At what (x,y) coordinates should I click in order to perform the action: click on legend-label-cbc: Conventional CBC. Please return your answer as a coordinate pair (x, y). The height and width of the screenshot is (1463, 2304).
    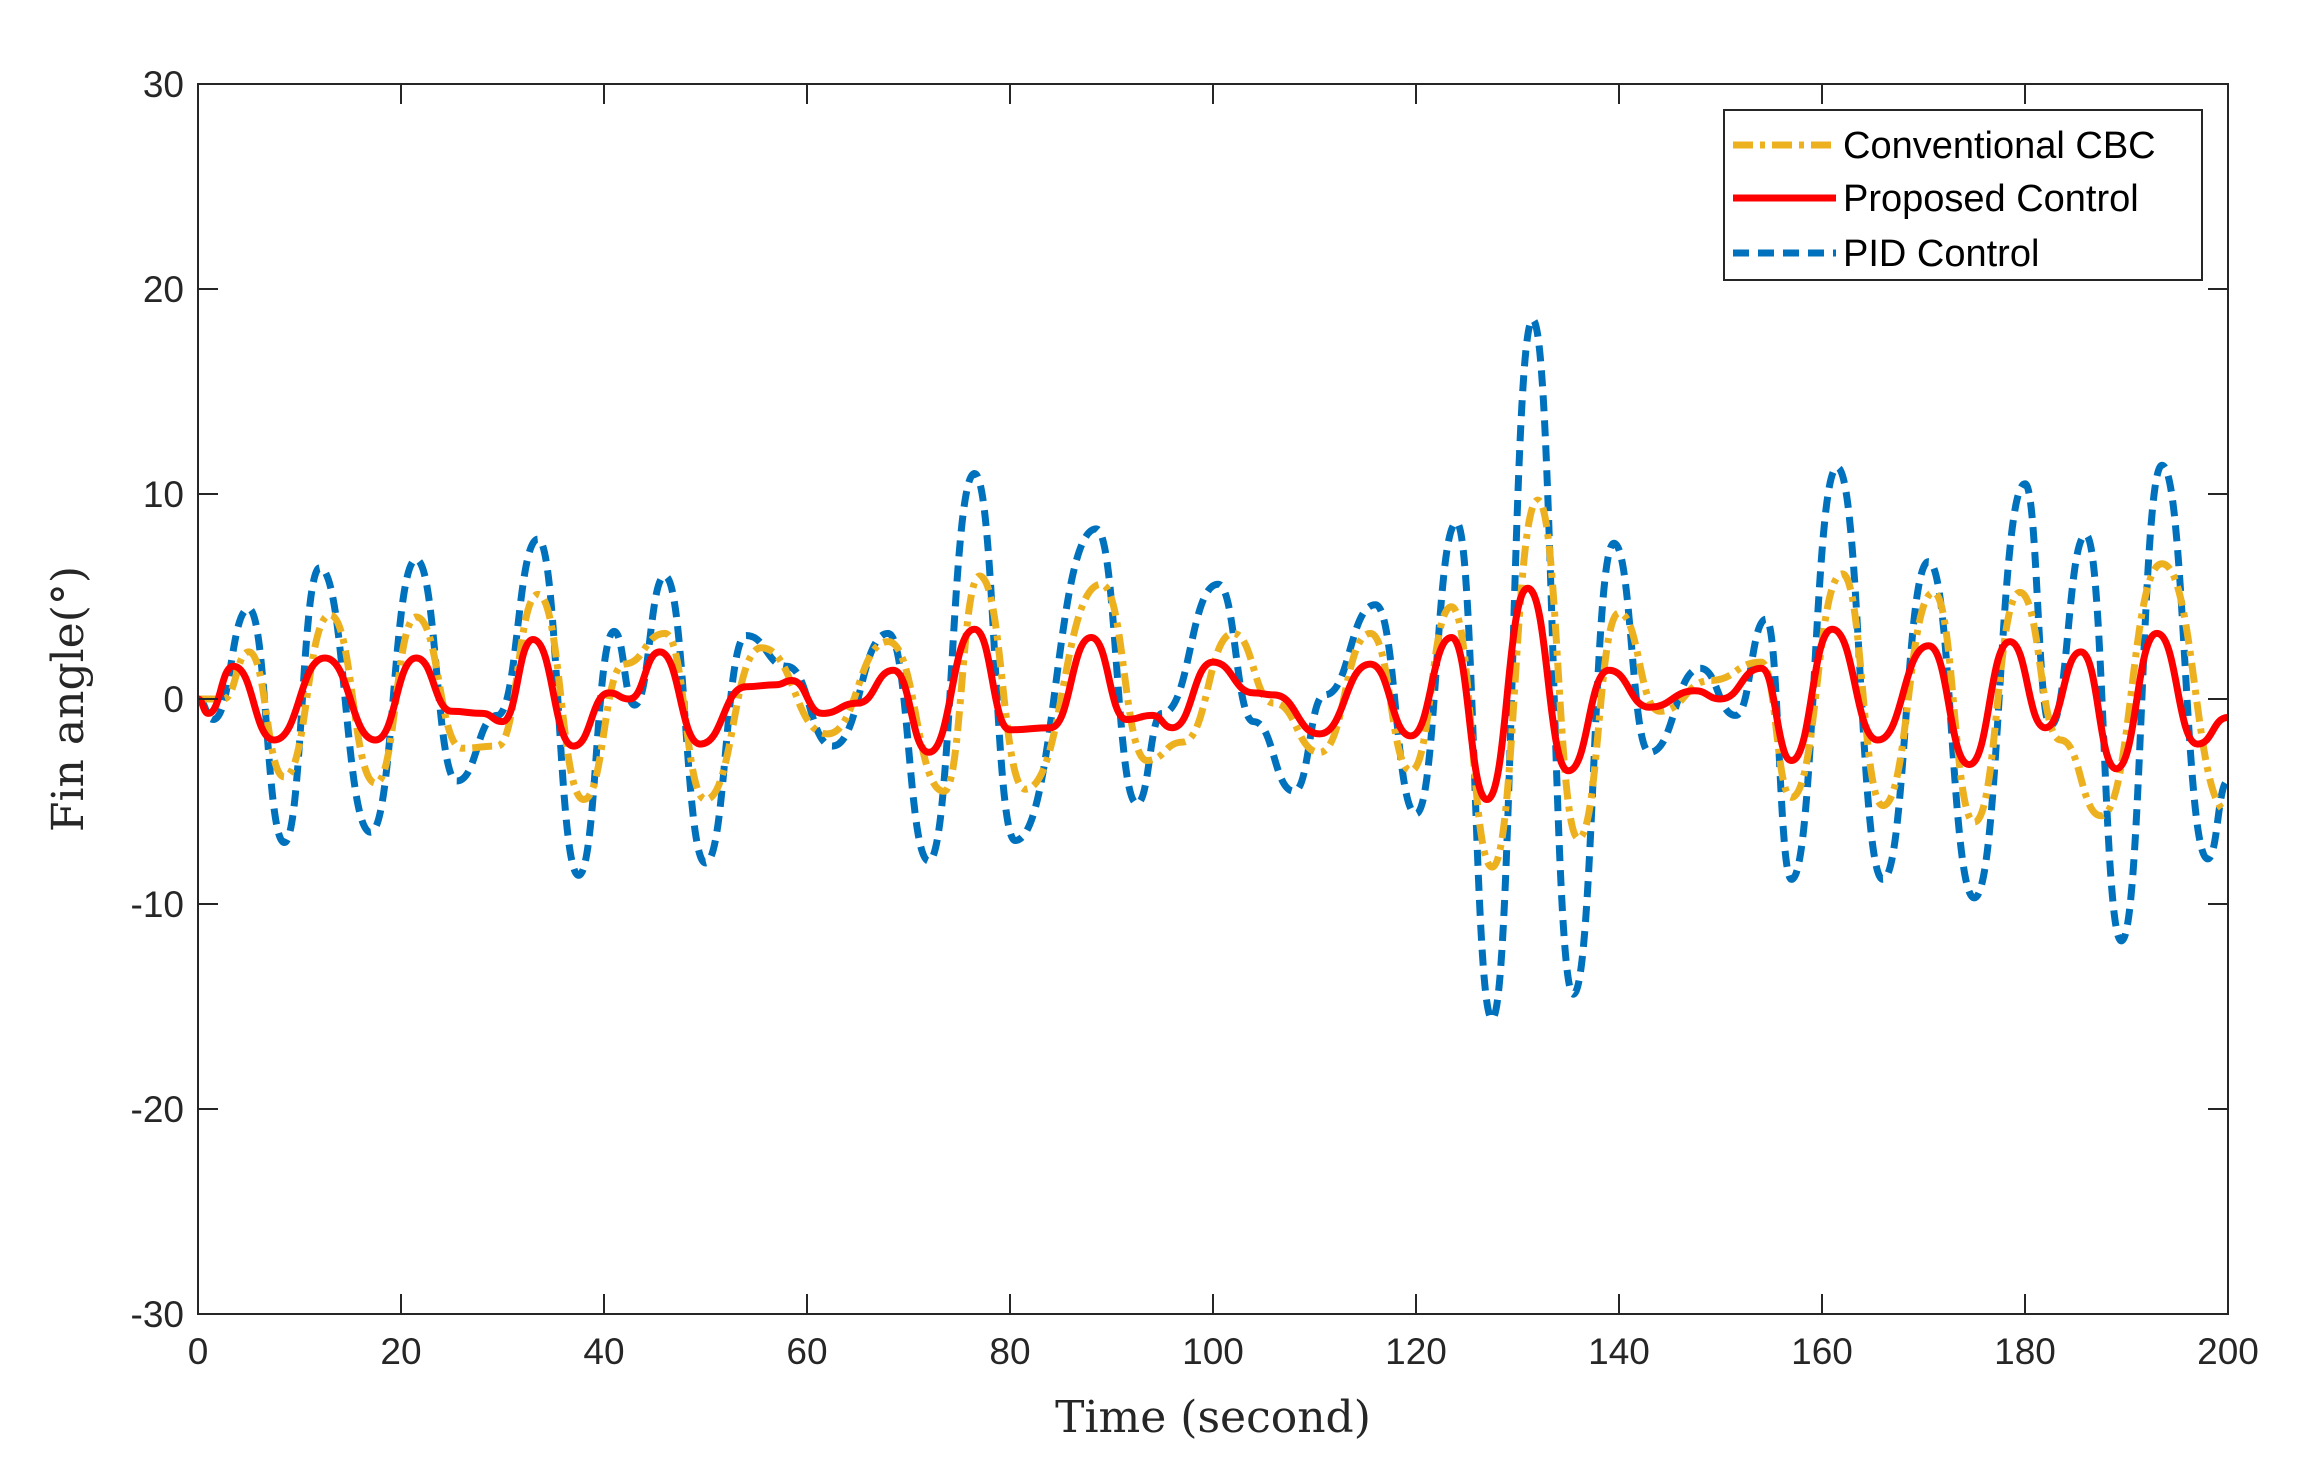
    Looking at the image, I should click on (1999, 146).